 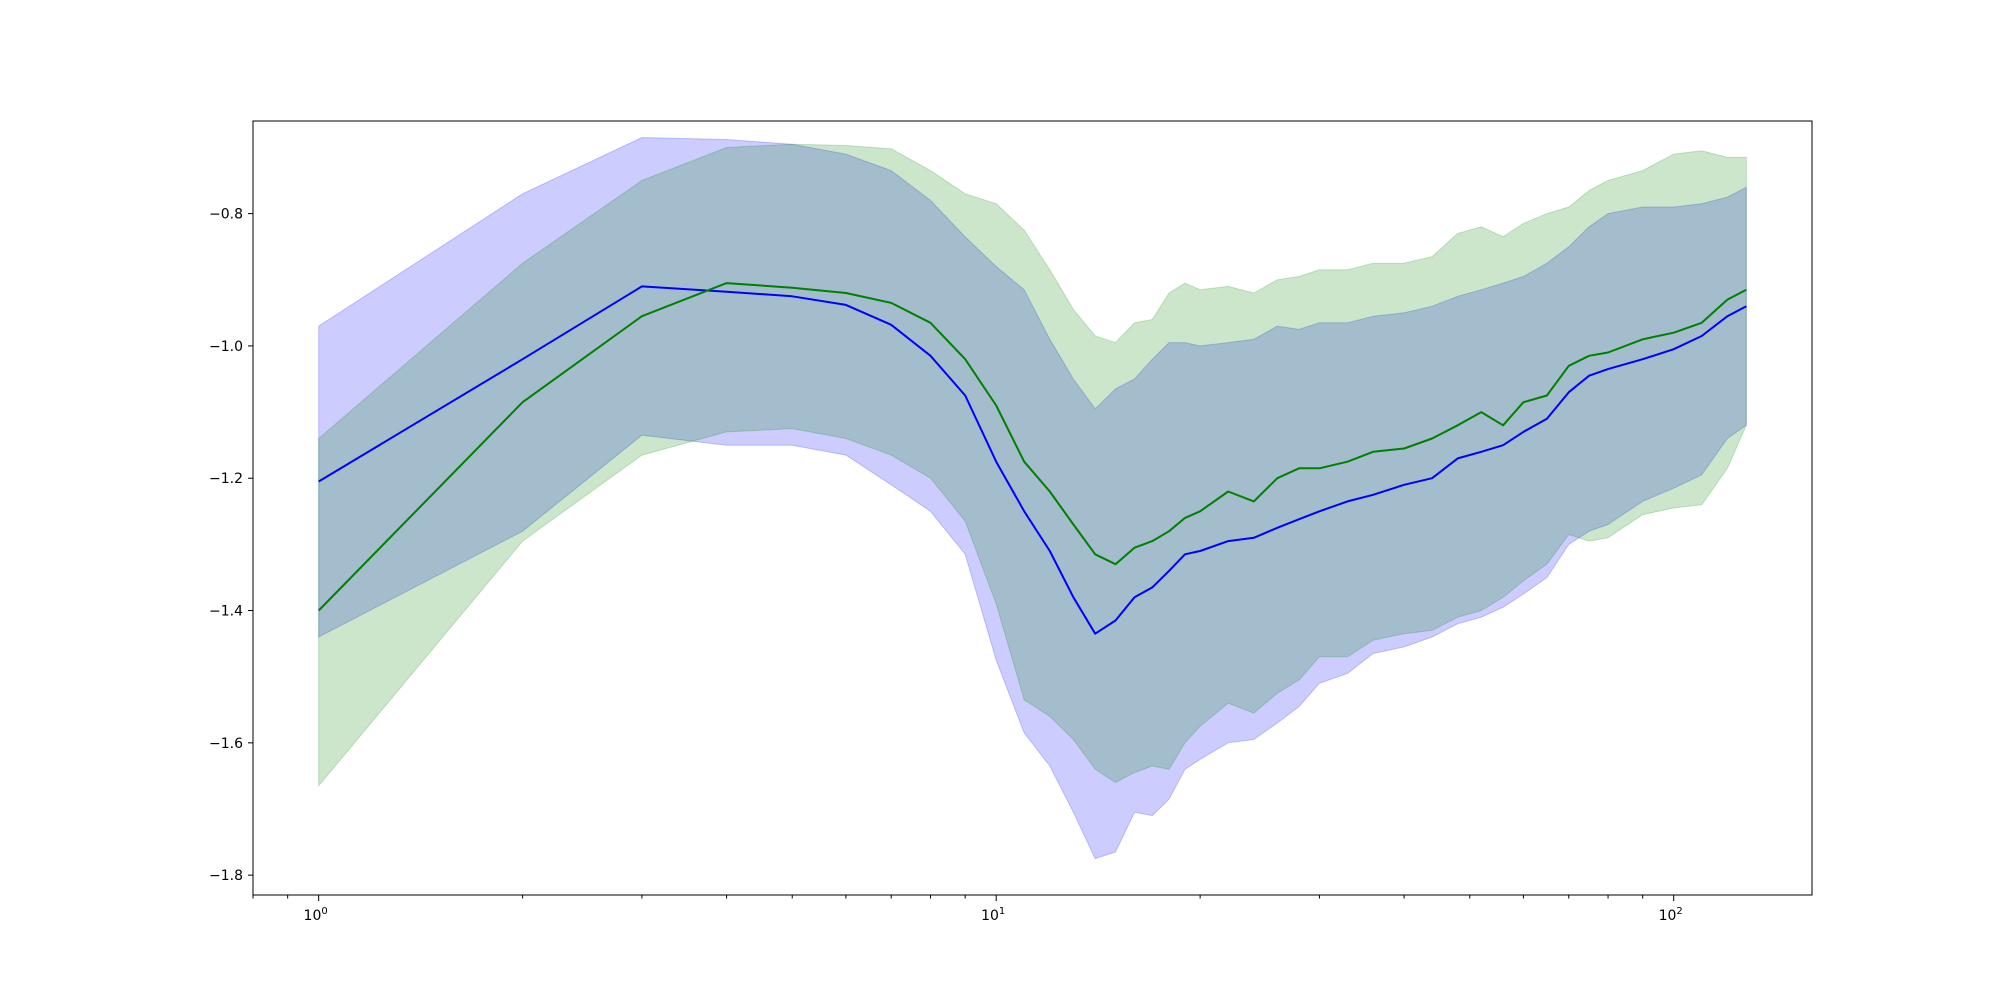 I want to click on y-tick-label: −0.8, so click(x=226, y=215).